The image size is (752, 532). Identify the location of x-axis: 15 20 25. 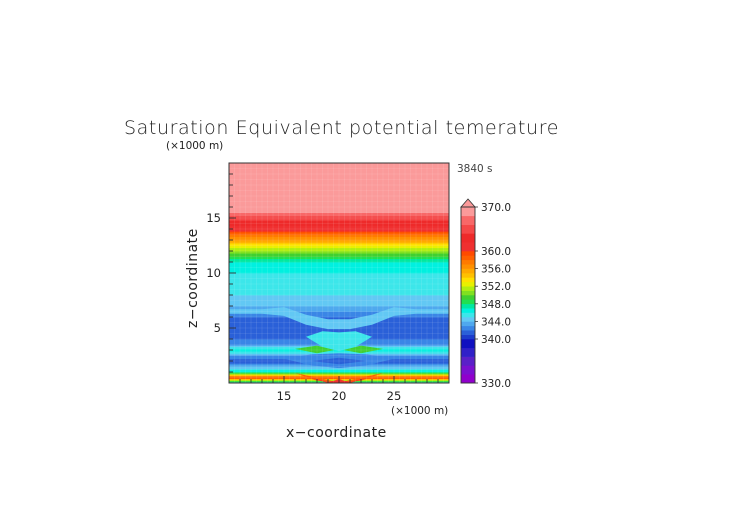
(339, 389).